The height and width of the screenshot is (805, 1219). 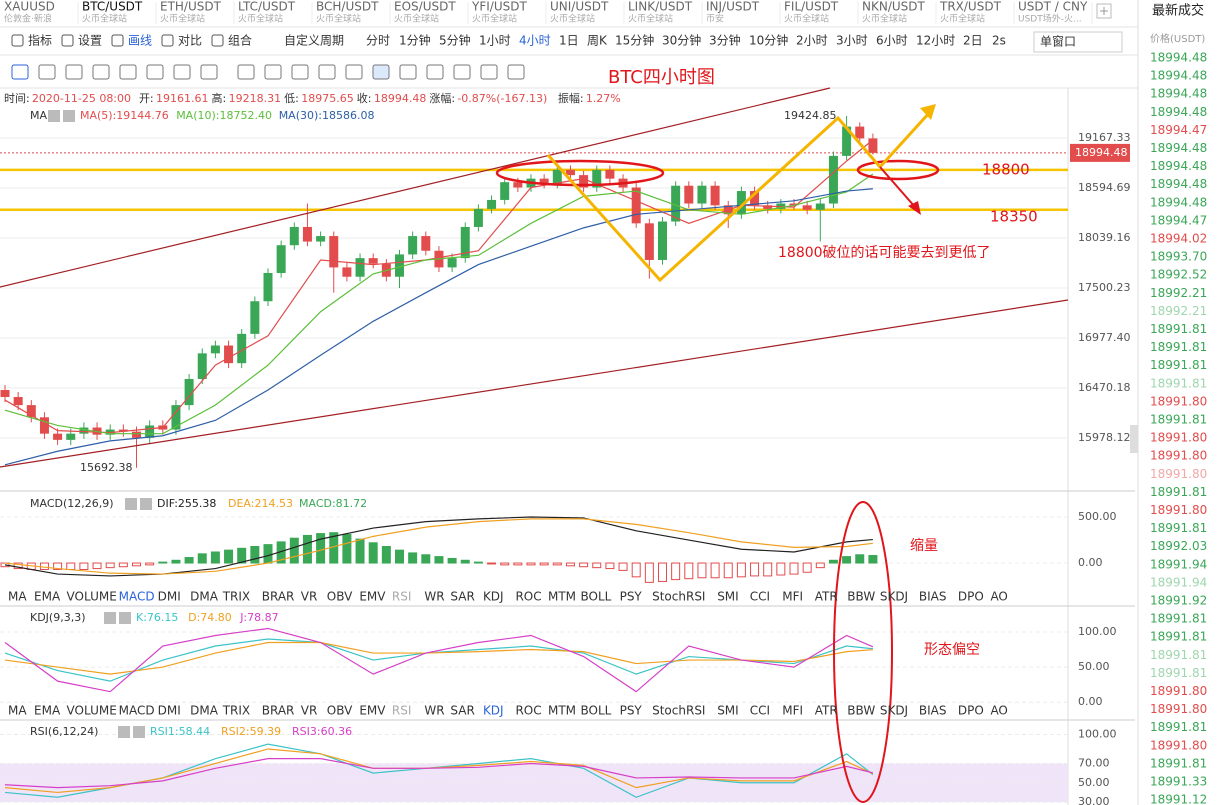 What do you see at coordinates (415, 40) in the screenshot?
I see `period-button: 1分钟` at bounding box center [415, 40].